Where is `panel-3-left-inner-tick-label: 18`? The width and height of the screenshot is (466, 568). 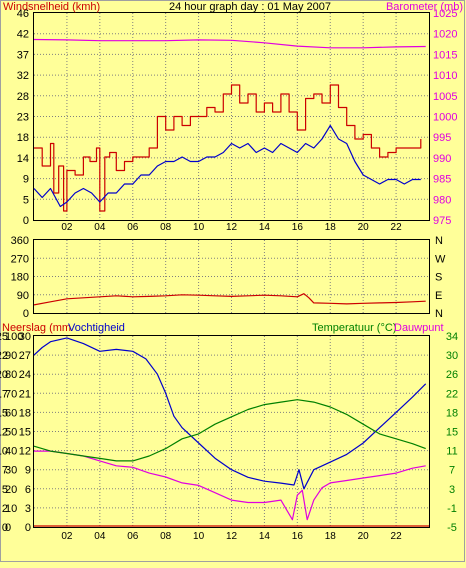
panel-3-left-inner-tick-label: 18 is located at coordinates (25, 413).